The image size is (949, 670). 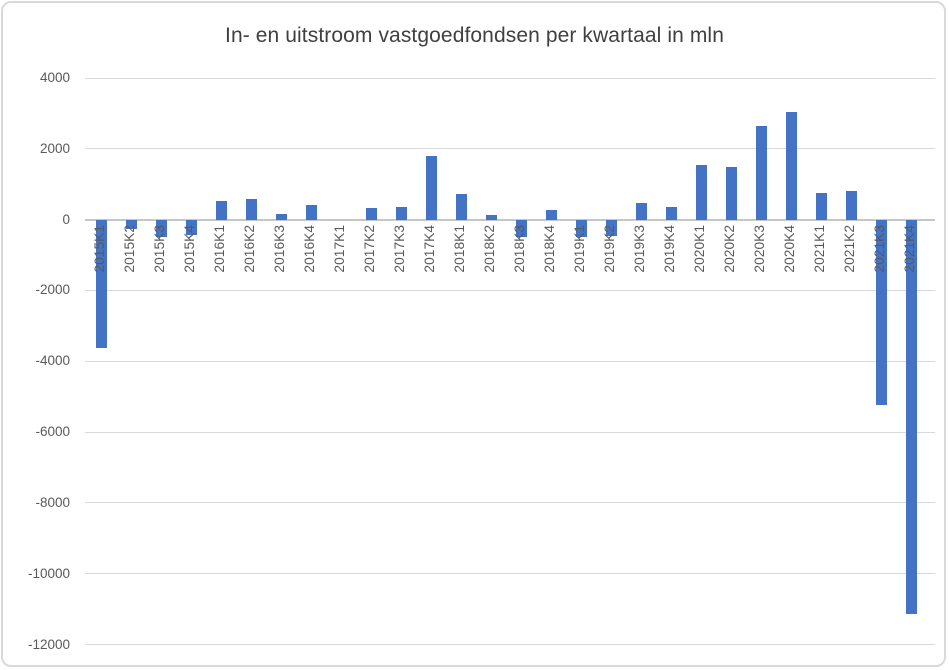 I want to click on x-label-2020K1: 2020K1, so click(x=699, y=248).